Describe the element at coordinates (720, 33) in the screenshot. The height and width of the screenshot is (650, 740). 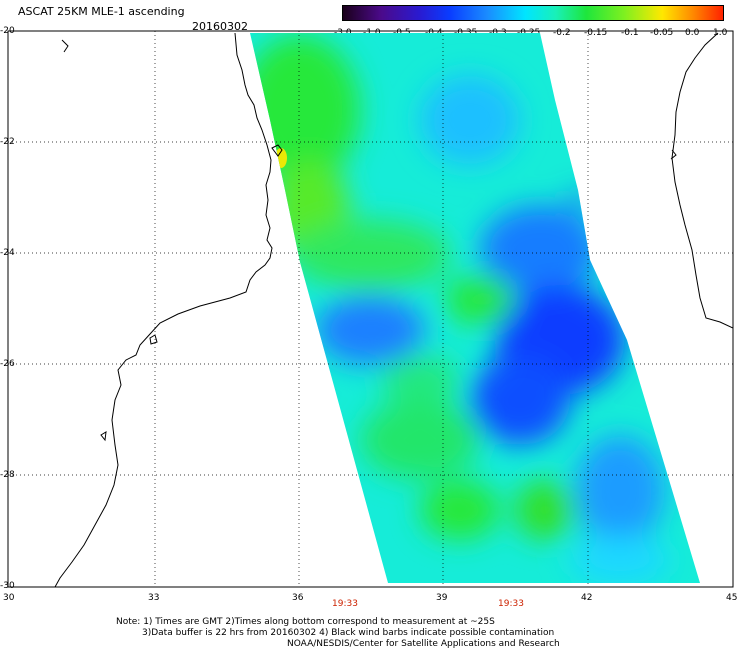
I see `colorbar-tick: 1.0` at that location.